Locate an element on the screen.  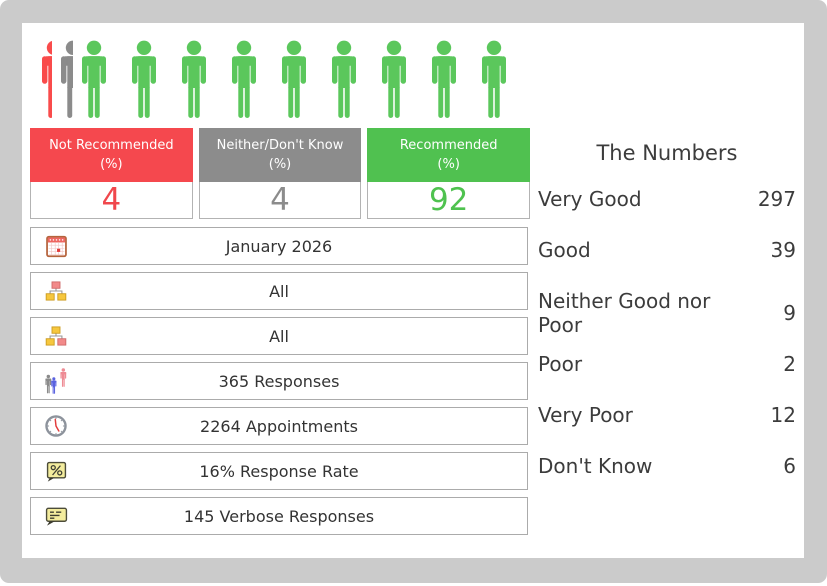
filter-org-value: All is located at coordinates (279, 291).